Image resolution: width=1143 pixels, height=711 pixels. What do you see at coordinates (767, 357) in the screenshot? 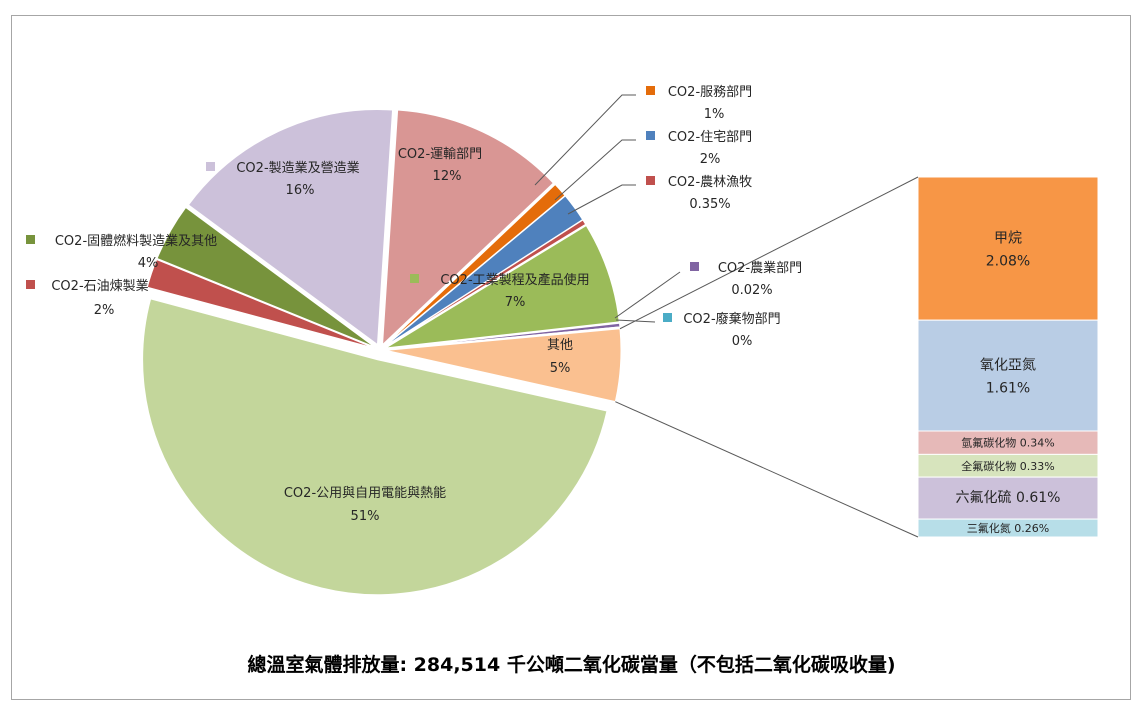
I see `leader-lines` at bounding box center [767, 357].